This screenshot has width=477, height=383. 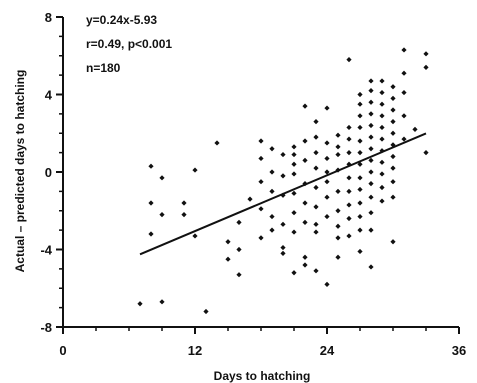 I want to click on x-tick-label: 36, so click(x=459, y=350).